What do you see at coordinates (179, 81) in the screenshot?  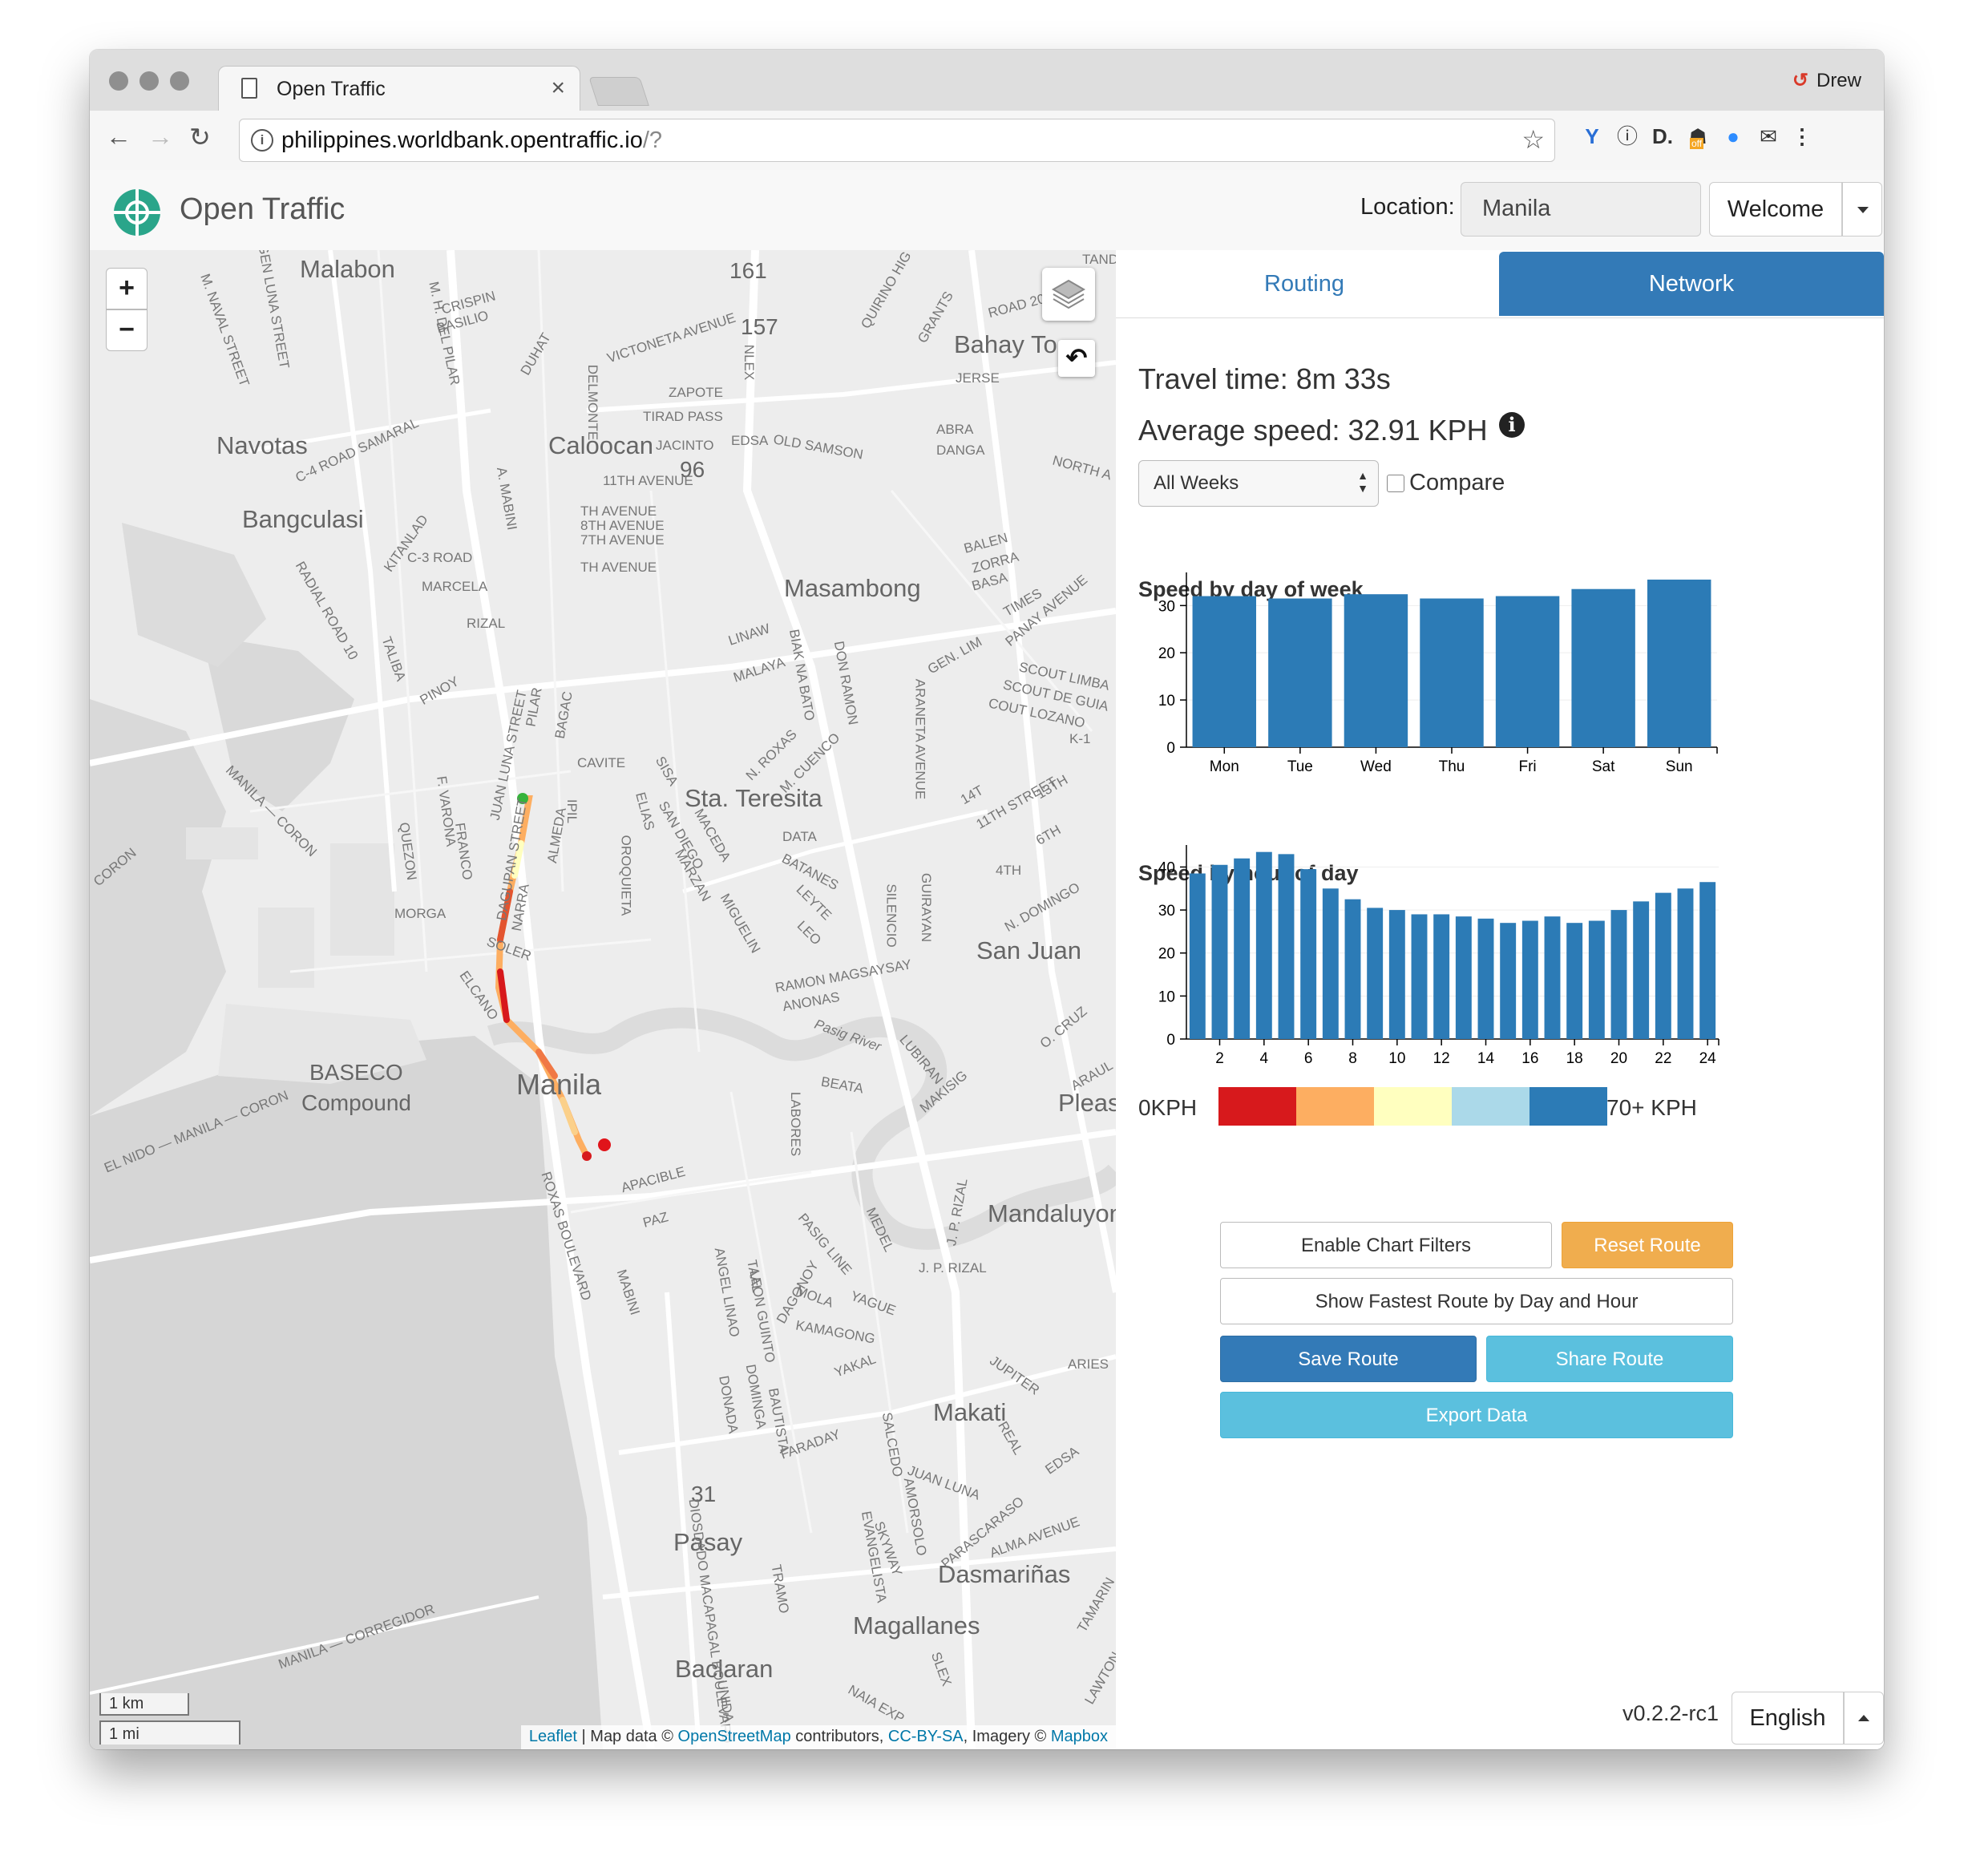 I see `window-zoom-dot` at bounding box center [179, 81].